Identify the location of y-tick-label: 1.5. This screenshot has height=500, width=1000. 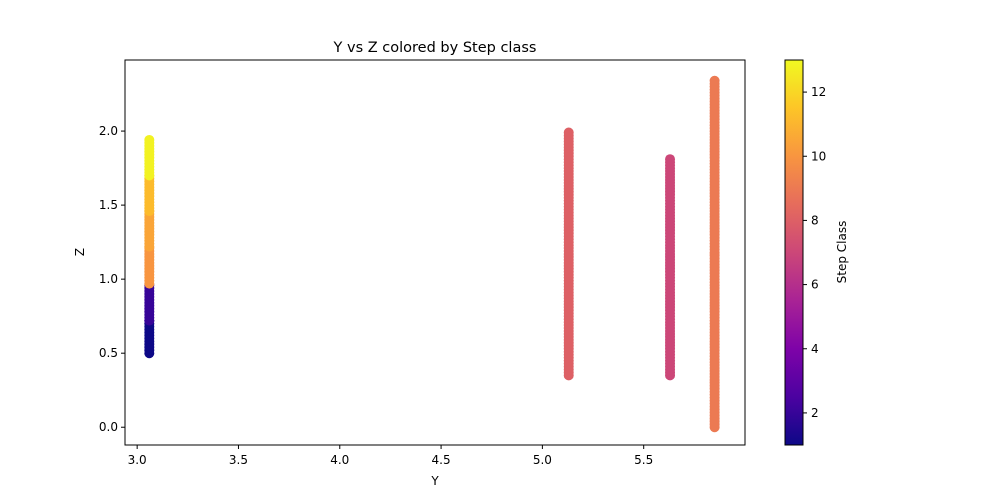
(108, 205).